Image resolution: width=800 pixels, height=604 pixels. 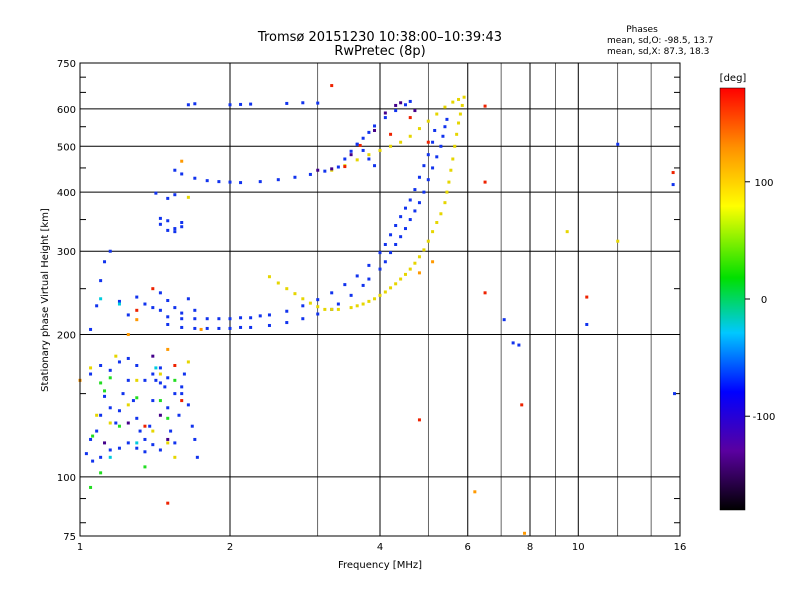 I want to click on colorbar-tick-label: 0, so click(x=764, y=300).